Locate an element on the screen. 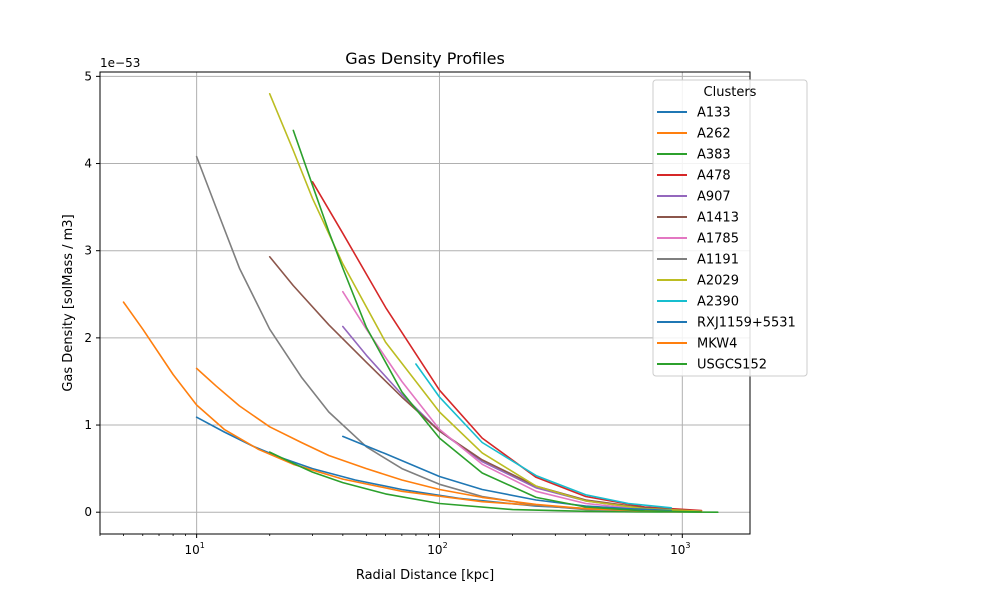  legend-label: MKW4 is located at coordinates (717, 344).